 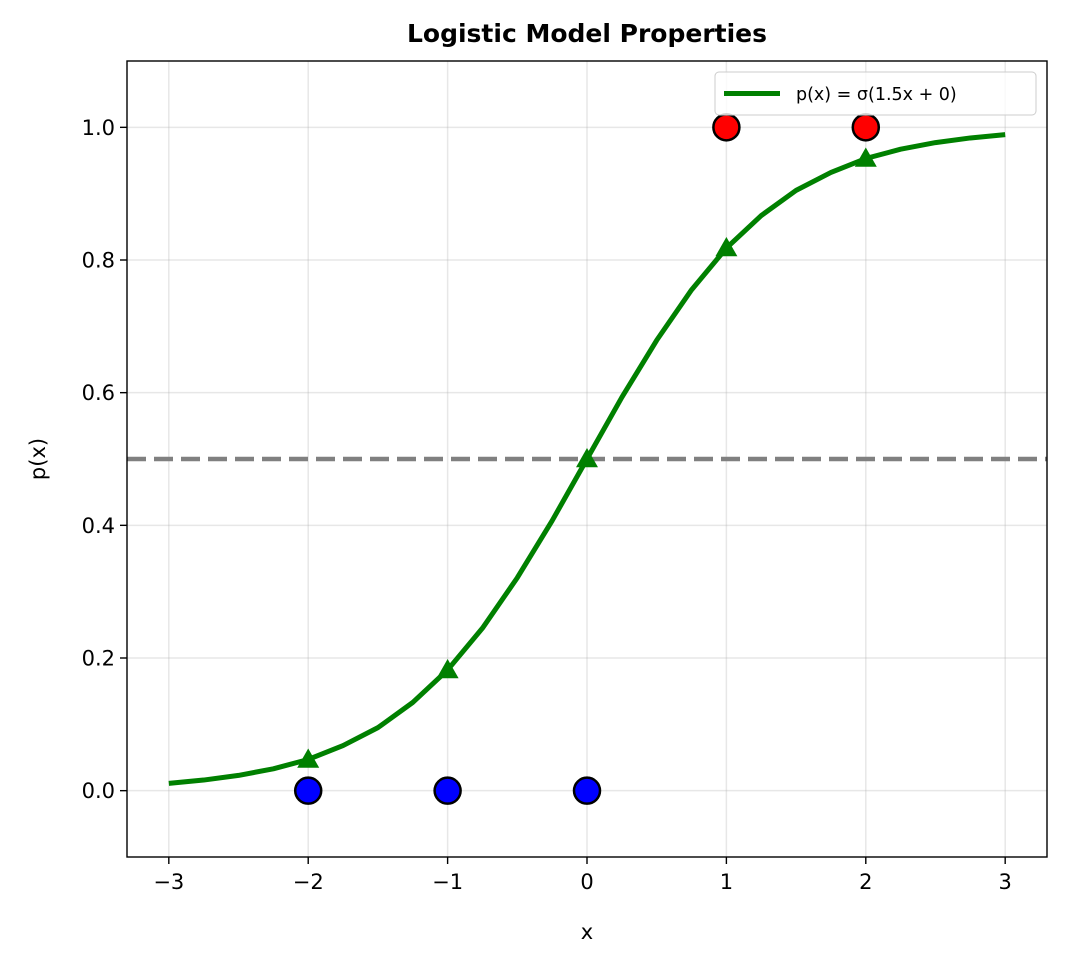 What do you see at coordinates (726, 882) in the screenshot?
I see `x-tick-label: 1` at bounding box center [726, 882].